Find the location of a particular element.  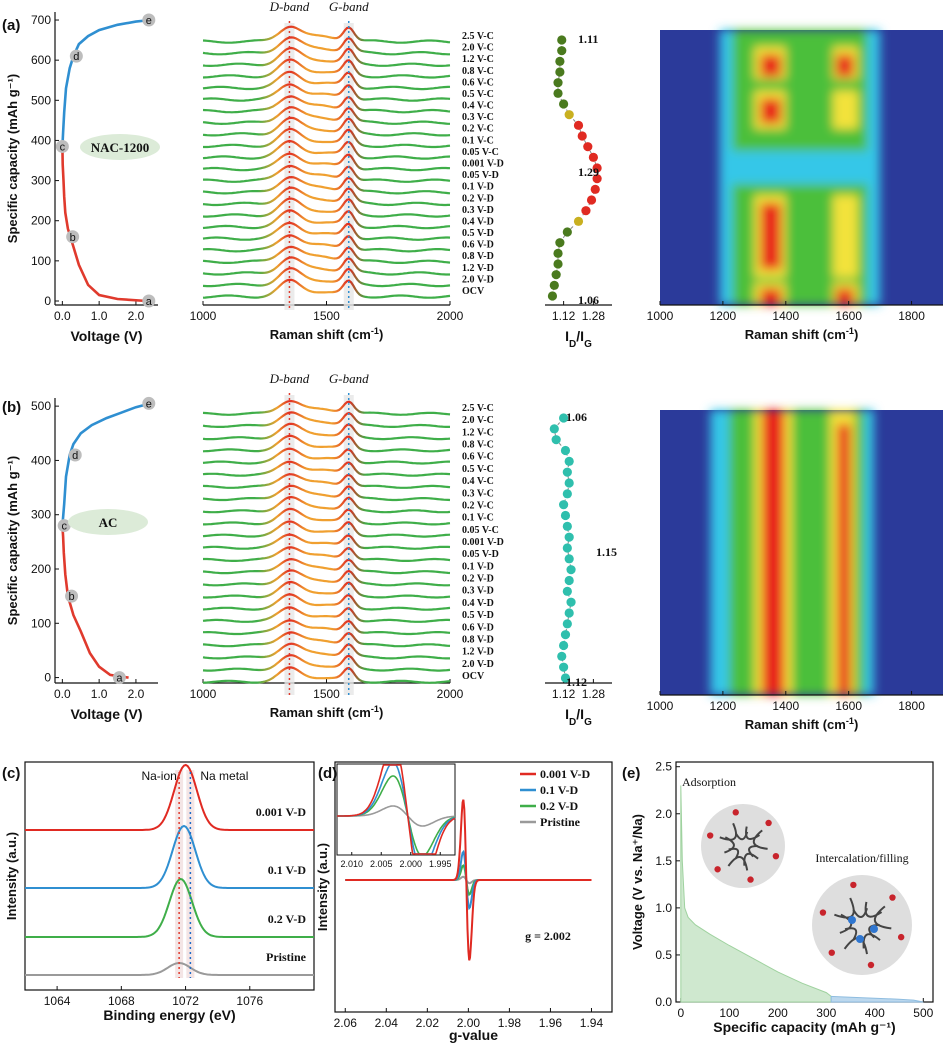

graphene-sheet is located at coordinates (883, 917).